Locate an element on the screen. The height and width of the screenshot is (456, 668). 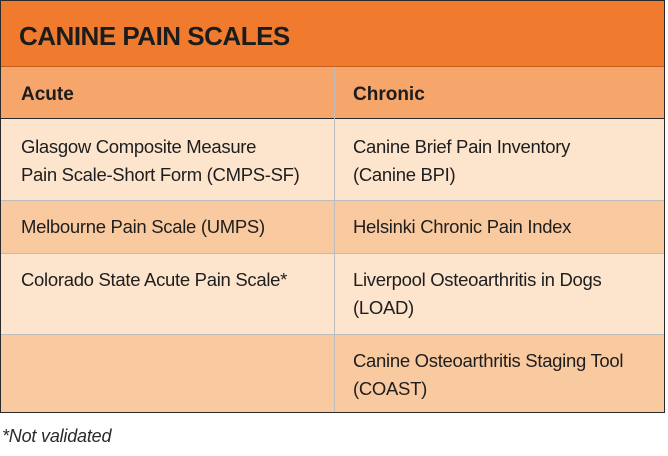
chronic-cell: Liverpool Osteoarthritis in Dogs (LOAD) is located at coordinates (505, 294).